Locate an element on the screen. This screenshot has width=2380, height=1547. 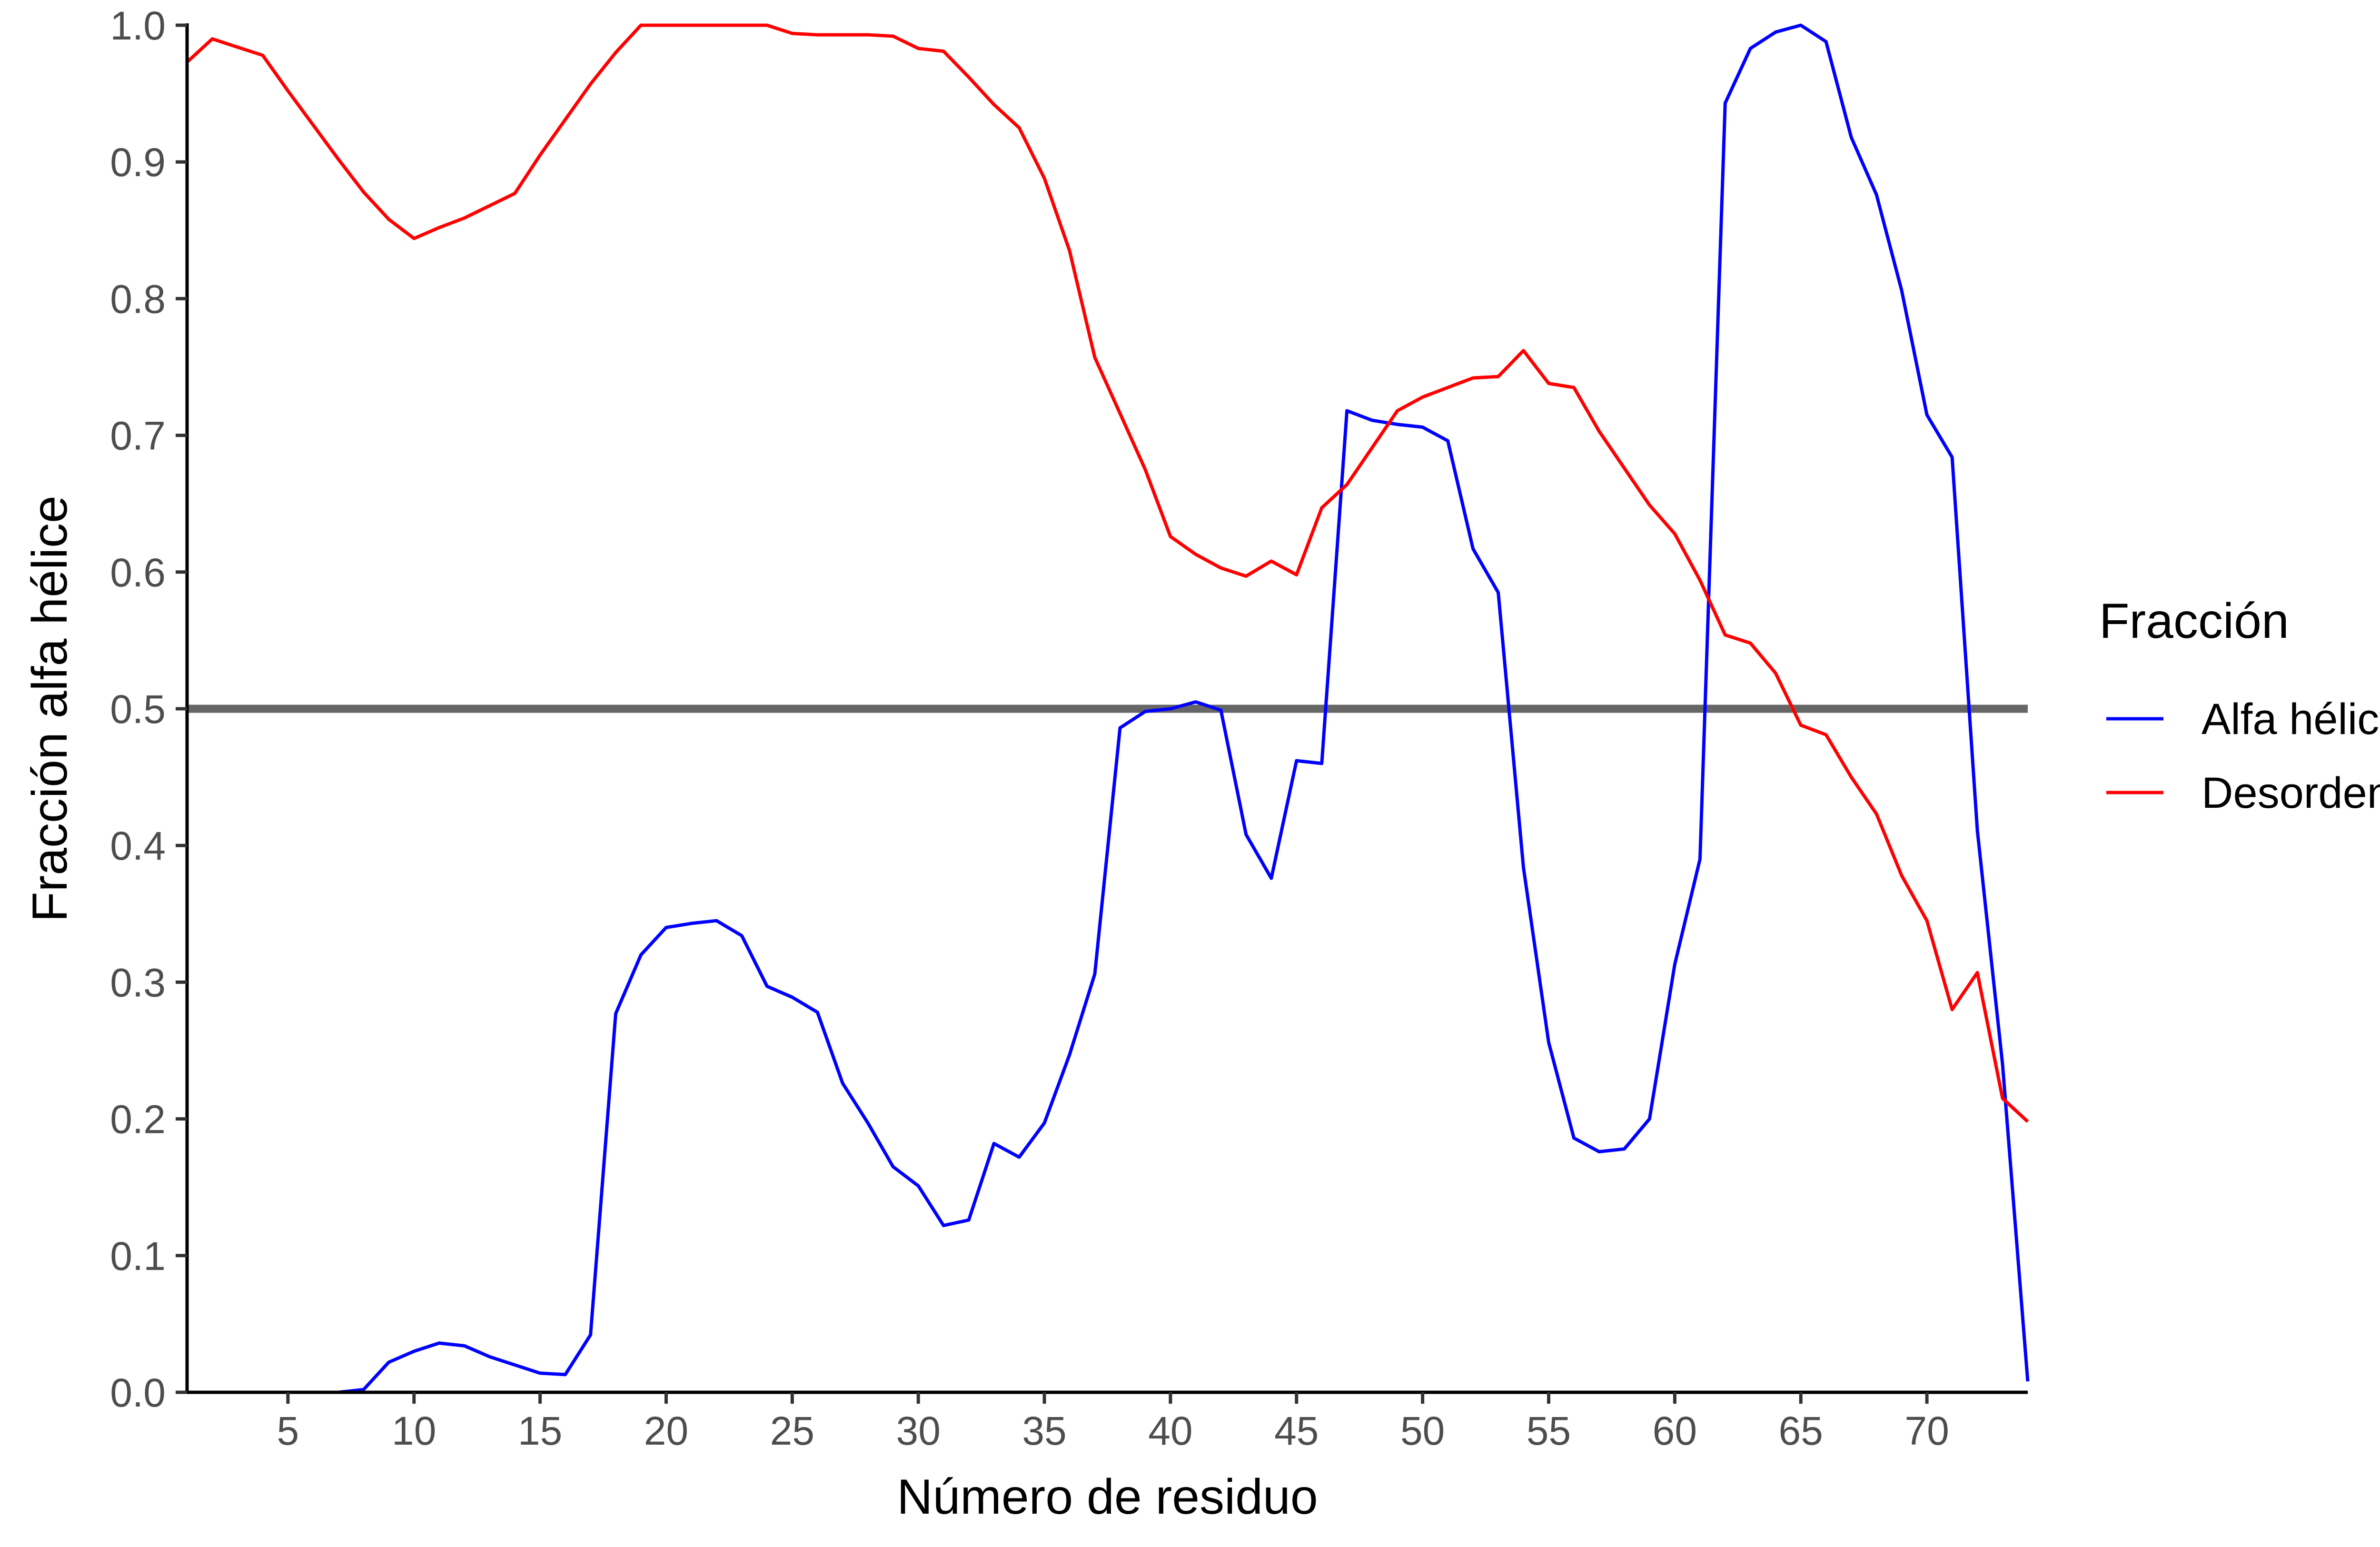
x-tick-label: 5 is located at coordinates (288, 1430).